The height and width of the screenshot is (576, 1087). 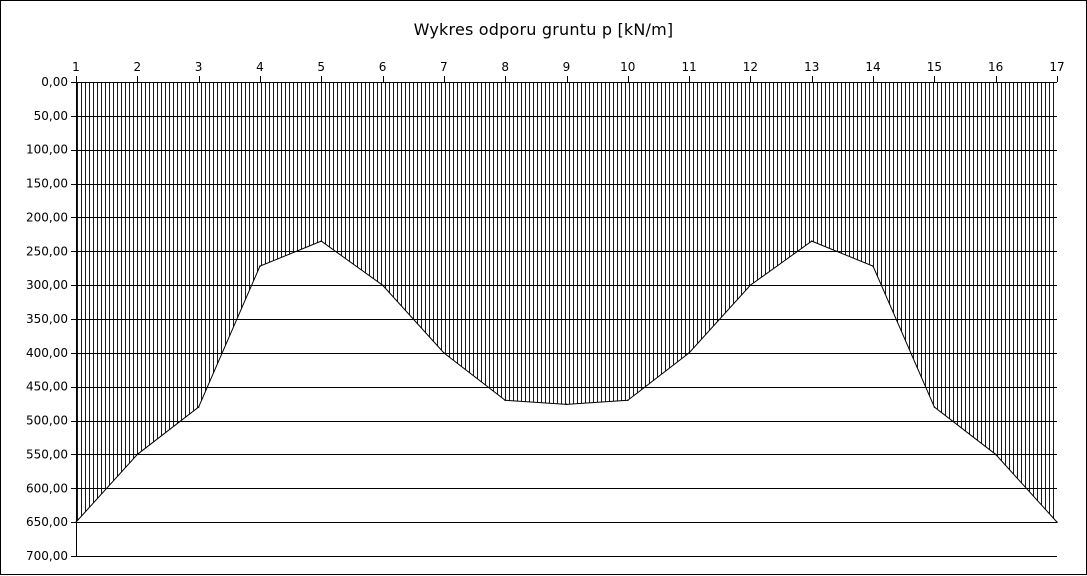 I want to click on y-tick-label: 300,00, so click(x=47, y=285).